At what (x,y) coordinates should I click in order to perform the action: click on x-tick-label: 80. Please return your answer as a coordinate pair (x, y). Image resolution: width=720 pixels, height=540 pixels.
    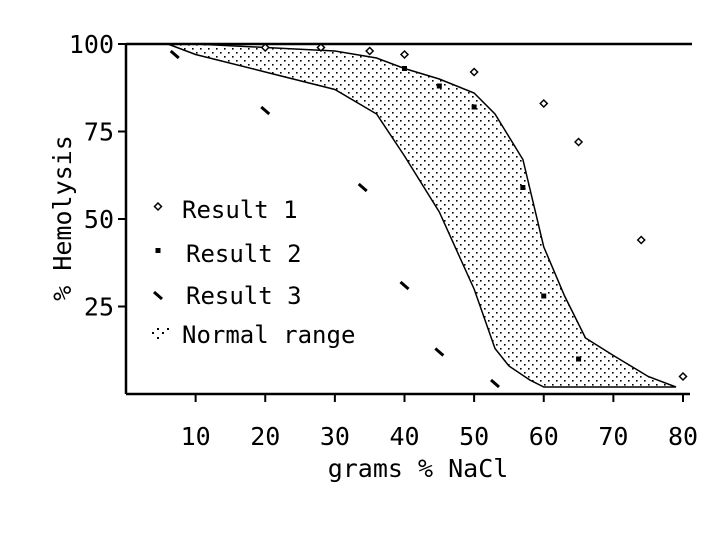
    Looking at the image, I should click on (683, 436).